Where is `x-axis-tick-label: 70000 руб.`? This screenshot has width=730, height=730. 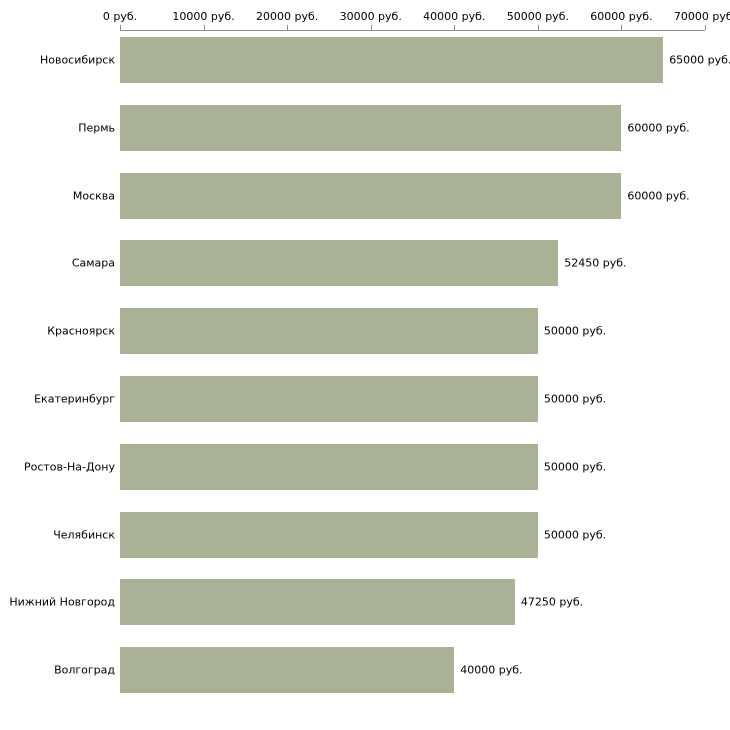
x-axis-tick-label: 70000 руб. is located at coordinates (701, 16).